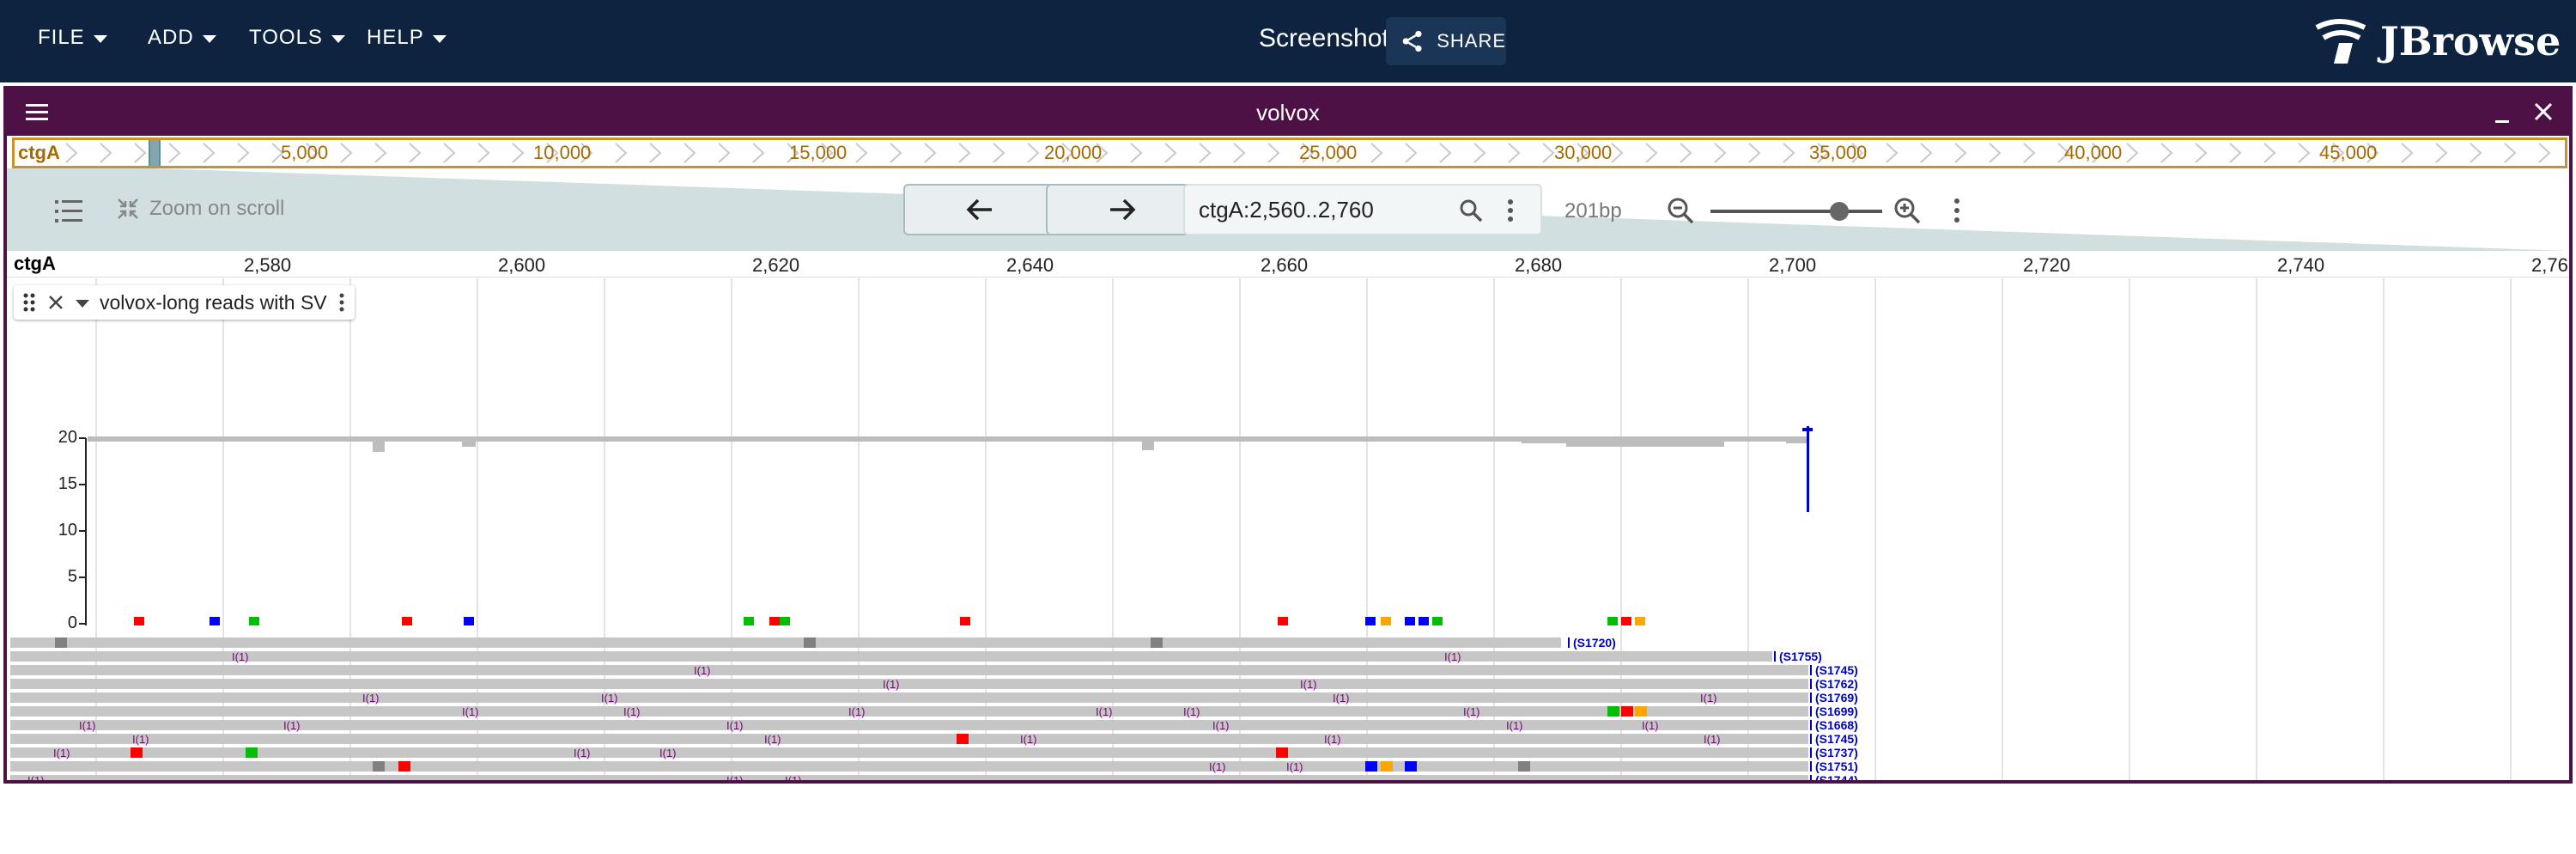 Image resolution: width=2576 pixels, height=854 pixels. I want to click on help-menu-label: HELP, so click(396, 37).